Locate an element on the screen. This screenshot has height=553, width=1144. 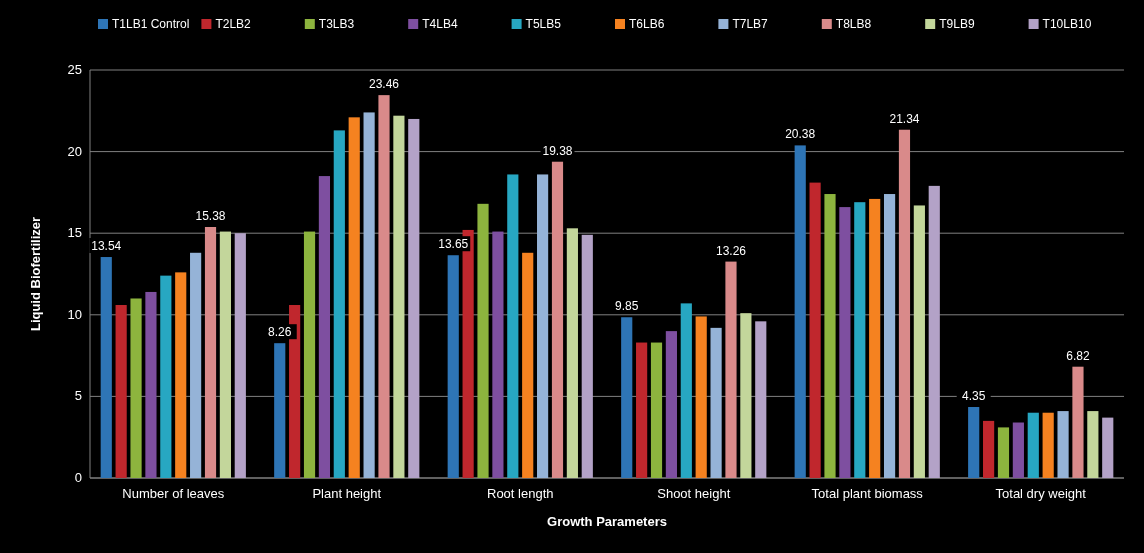
legend-label: T10LB10 is located at coordinates (1067, 24).